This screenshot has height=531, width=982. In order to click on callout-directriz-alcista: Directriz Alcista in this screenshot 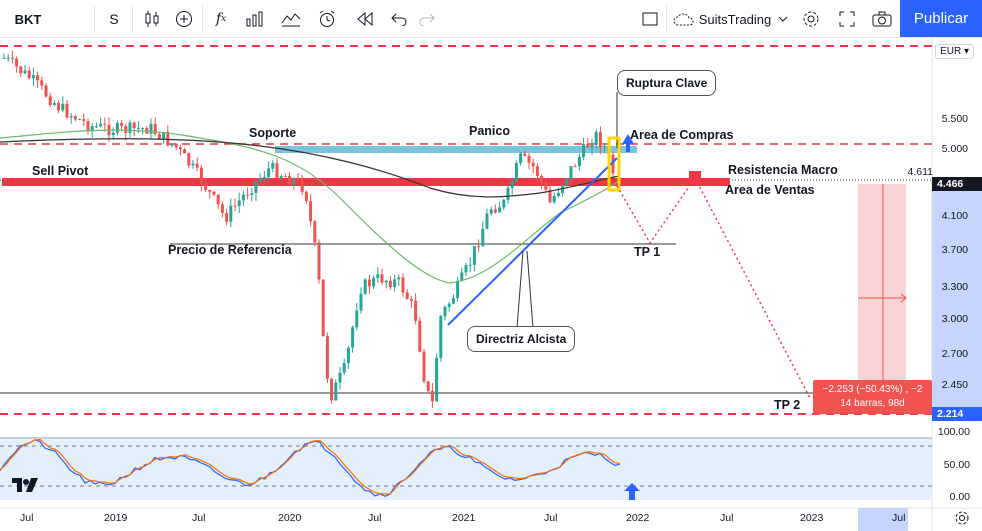, I will do `click(521, 339)`.